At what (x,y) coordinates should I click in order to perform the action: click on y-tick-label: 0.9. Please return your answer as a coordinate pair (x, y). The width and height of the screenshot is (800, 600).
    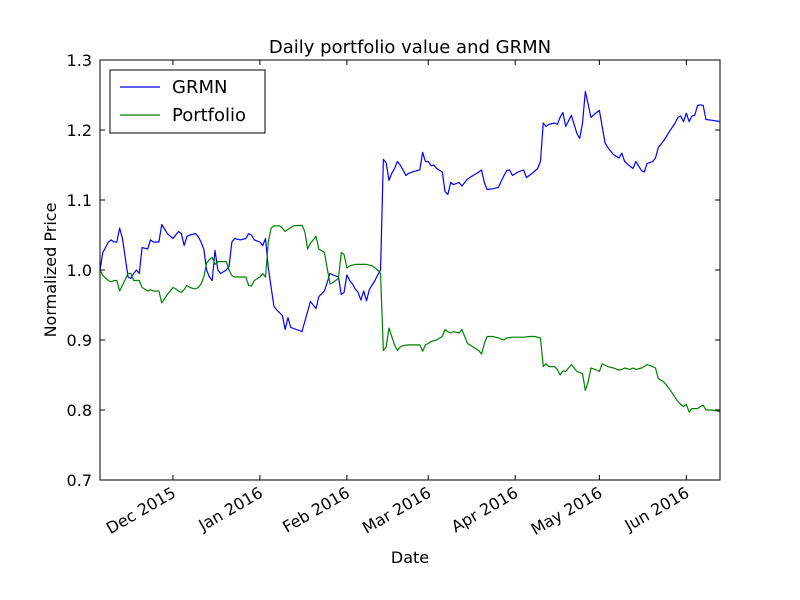
    Looking at the image, I should click on (79, 340).